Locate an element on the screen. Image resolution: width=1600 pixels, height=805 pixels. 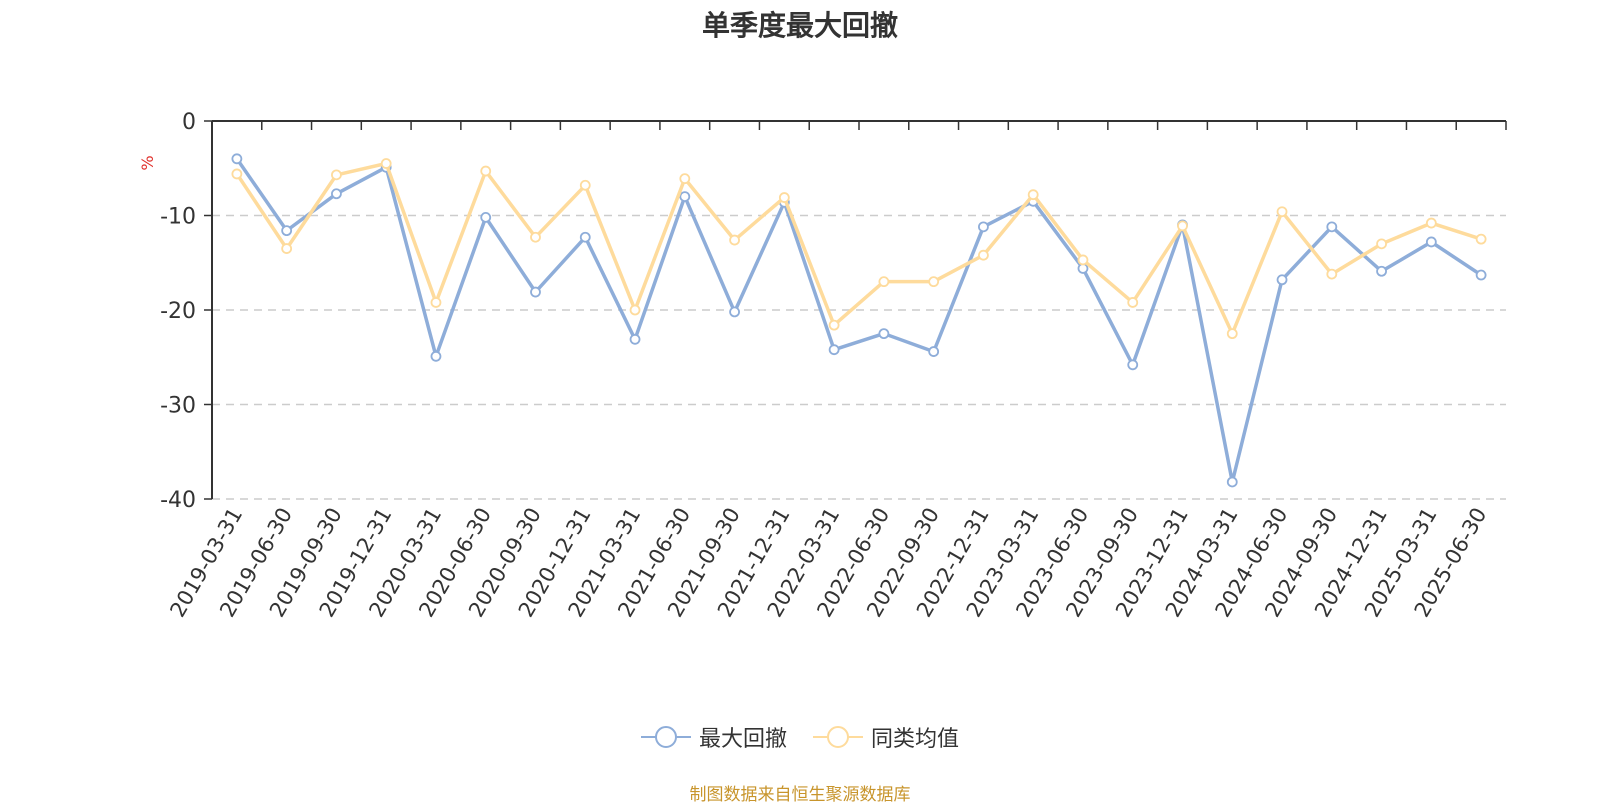
y-tick-label: -30 is located at coordinates (178, 406).